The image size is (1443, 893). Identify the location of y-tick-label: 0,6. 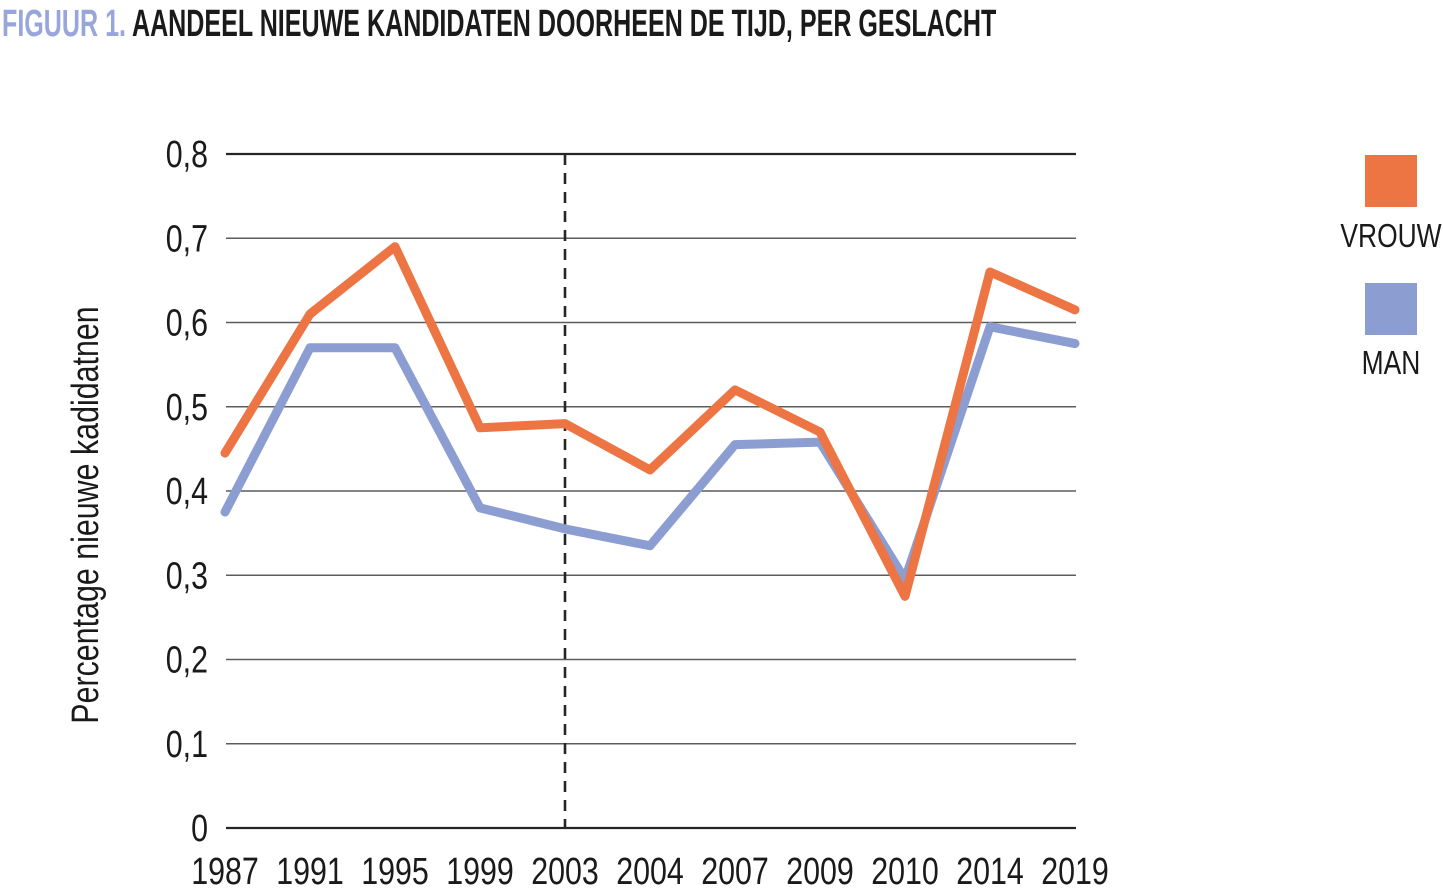
(187, 323).